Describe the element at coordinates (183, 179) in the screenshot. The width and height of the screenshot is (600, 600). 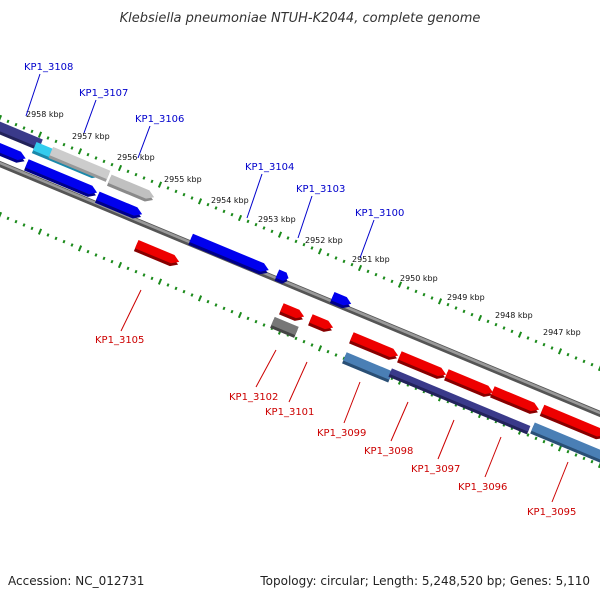
I see `scale-label: 2955 kbp` at that location.